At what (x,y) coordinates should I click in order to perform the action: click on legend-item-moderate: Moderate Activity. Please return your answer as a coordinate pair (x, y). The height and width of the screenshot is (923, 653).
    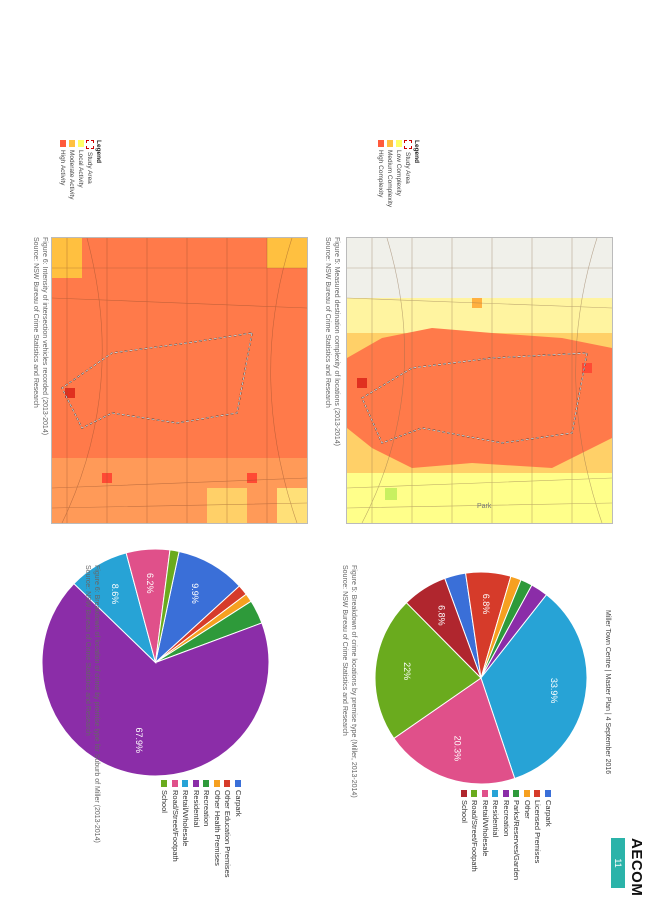
    Looking at the image, I should click on (71, 170).